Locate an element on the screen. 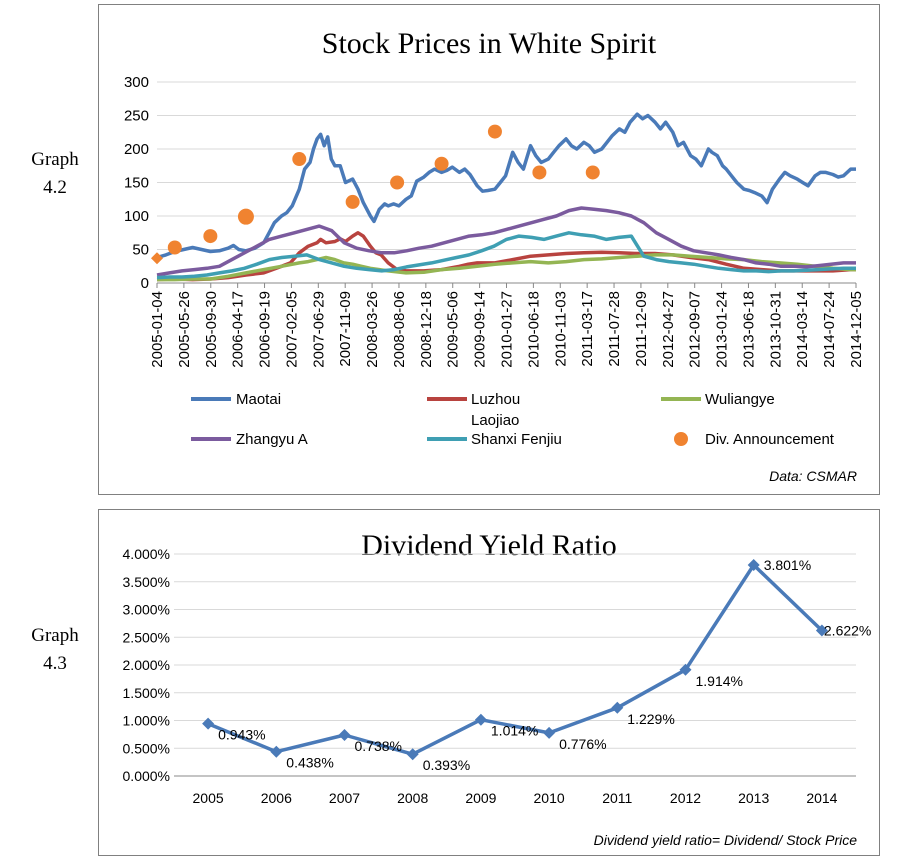 This screenshot has height=861, width=898. legend-label-luzhou: Luzhou is located at coordinates (495, 399).